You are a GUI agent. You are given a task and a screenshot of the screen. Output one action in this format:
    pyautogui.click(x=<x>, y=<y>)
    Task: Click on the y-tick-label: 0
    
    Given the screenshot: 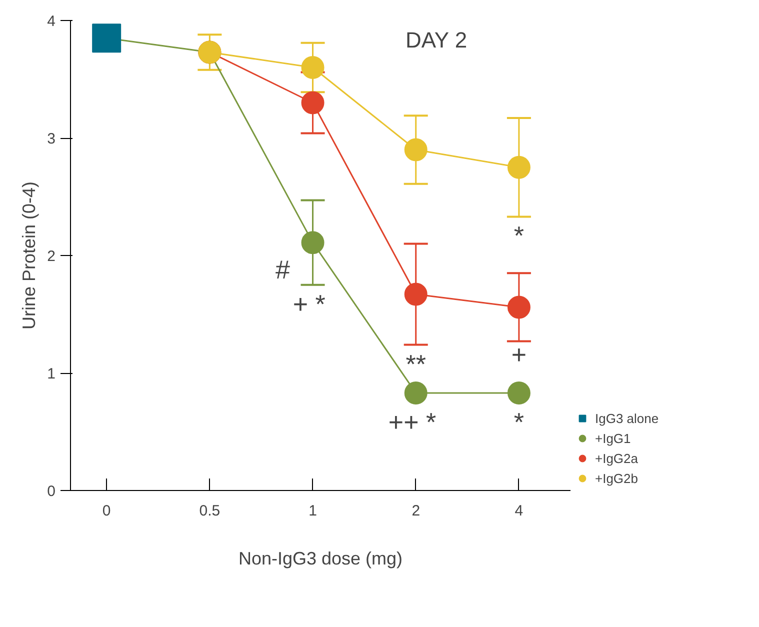 What is the action you would take?
    pyautogui.click(x=51, y=491)
    